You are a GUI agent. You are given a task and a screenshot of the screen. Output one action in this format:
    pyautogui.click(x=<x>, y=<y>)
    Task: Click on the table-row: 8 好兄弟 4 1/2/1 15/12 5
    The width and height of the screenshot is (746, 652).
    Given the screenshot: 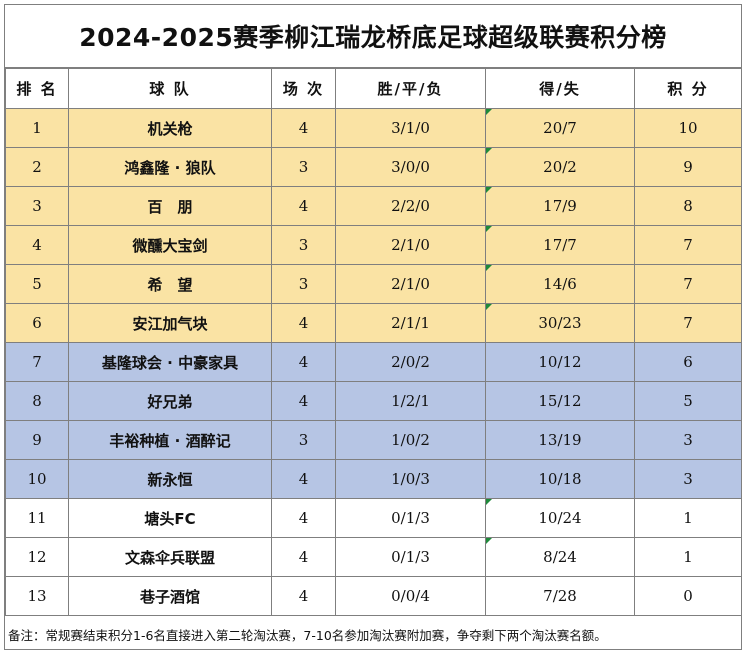 What is the action you would take?
    pyautogui.click(x=373, y=401)
    